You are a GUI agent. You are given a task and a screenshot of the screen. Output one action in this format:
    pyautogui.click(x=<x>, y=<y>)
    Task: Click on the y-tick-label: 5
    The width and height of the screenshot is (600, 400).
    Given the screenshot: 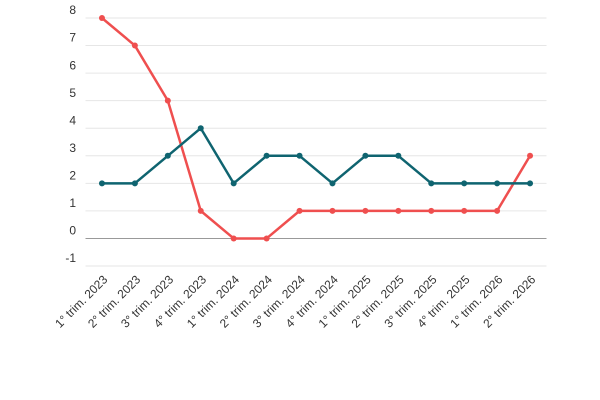 What is the action you would take?
    pyautogui.click(x=72, y=93)
    